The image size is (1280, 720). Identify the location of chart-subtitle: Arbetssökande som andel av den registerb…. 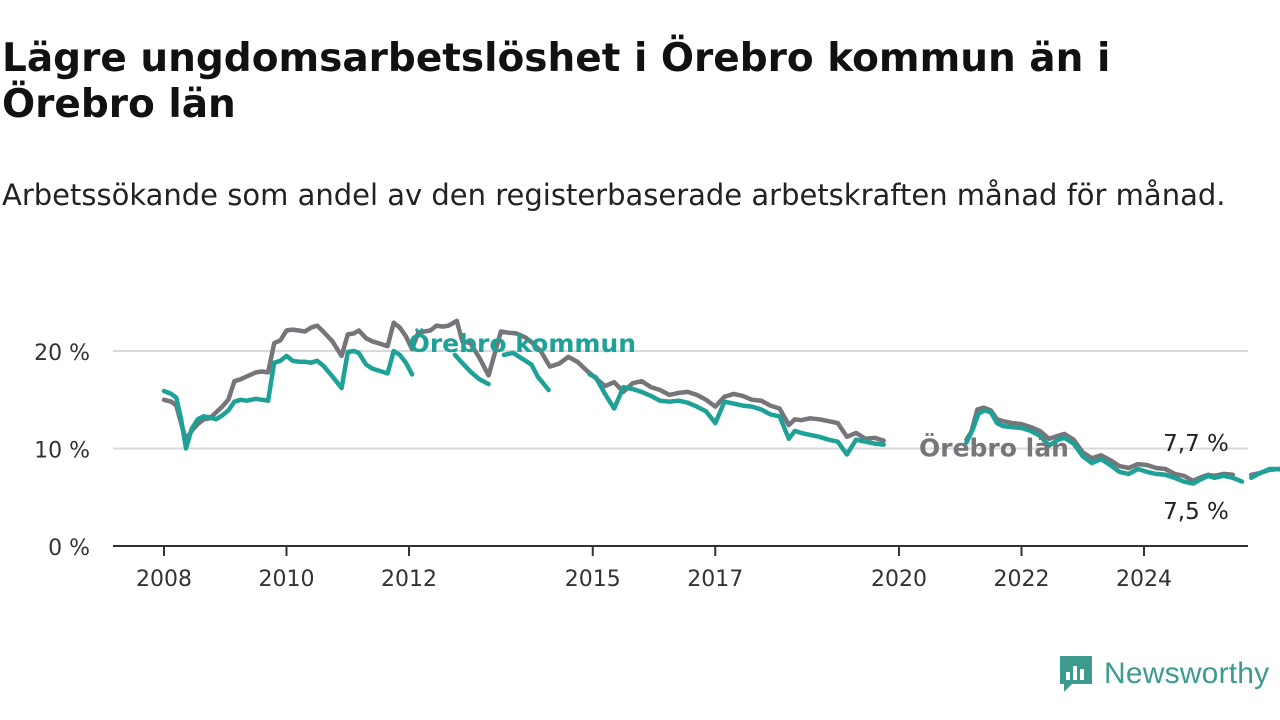
(614, 195).